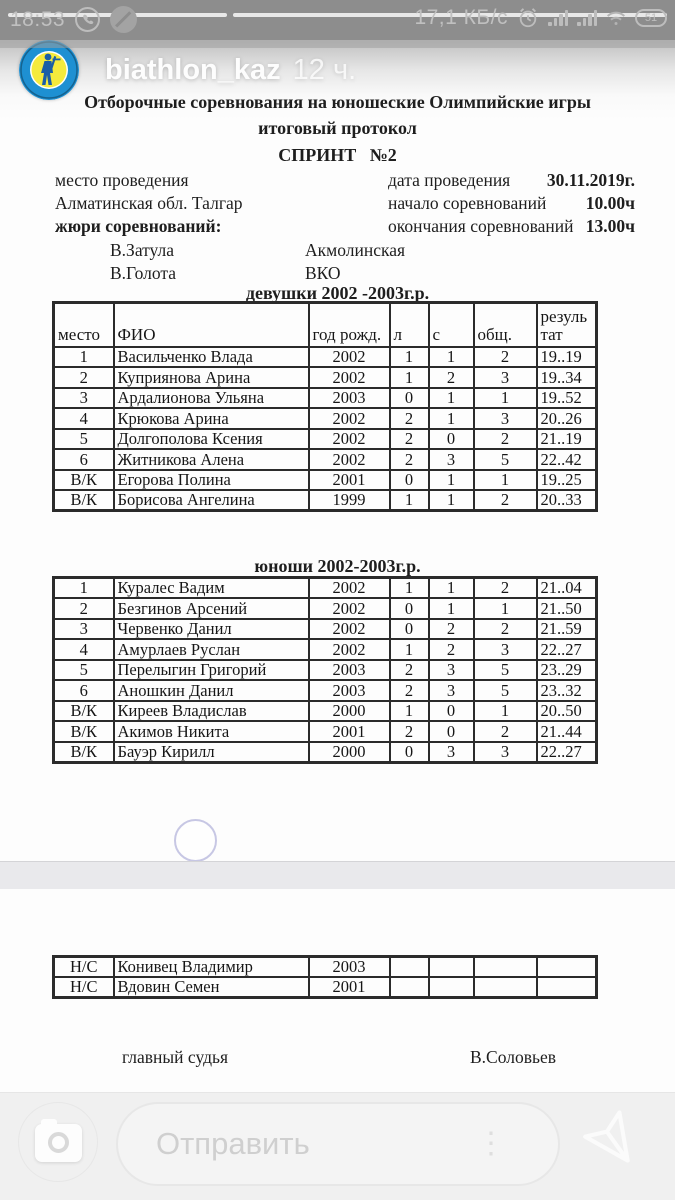 The height and width of the screenshot is (1200, 675). Describe the element at coordinates (124, 19) in the screenshot. I see `data-saver-icon` at that location.